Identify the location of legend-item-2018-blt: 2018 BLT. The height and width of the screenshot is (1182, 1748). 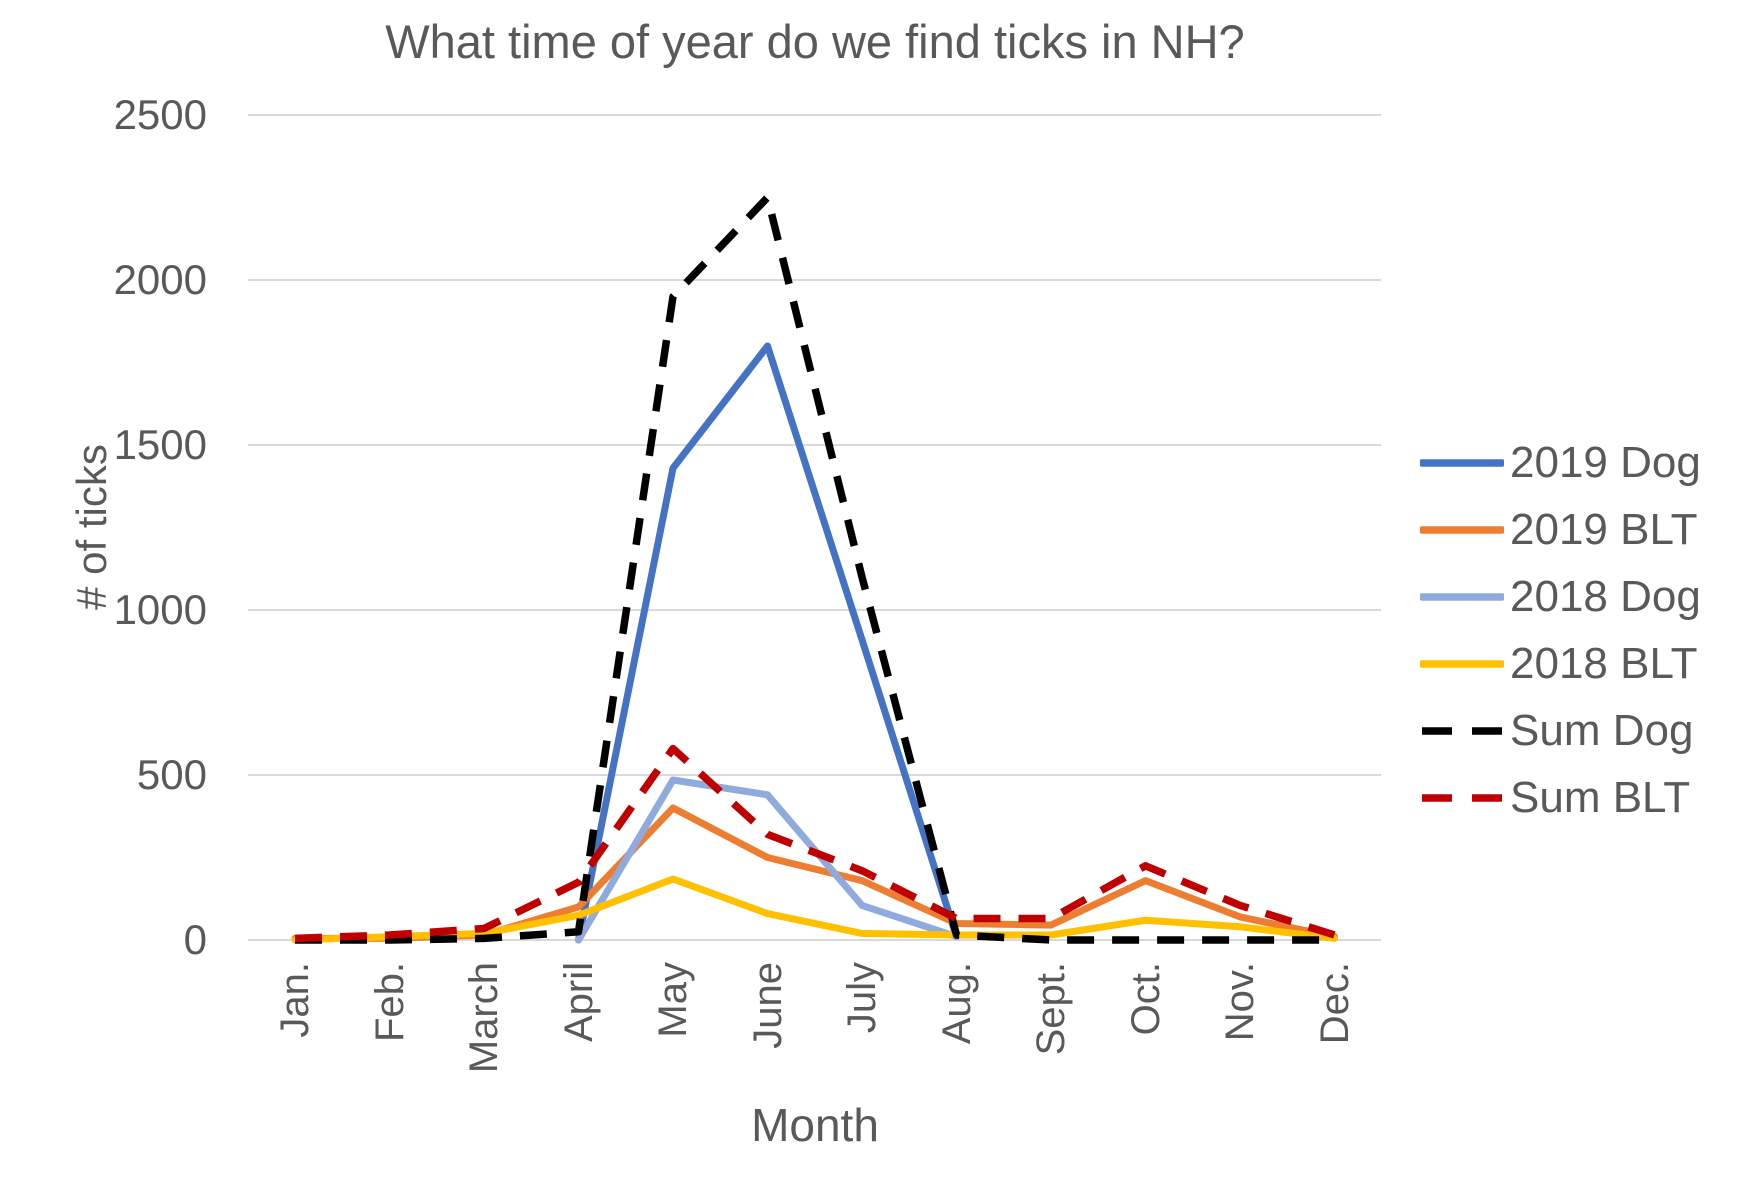
(1560, 664).